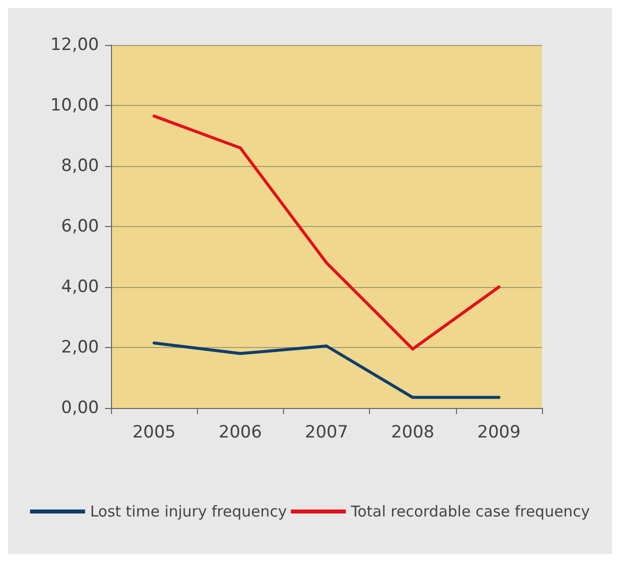  I want to click on y-tick-label: 6,00, so click(80, 226).